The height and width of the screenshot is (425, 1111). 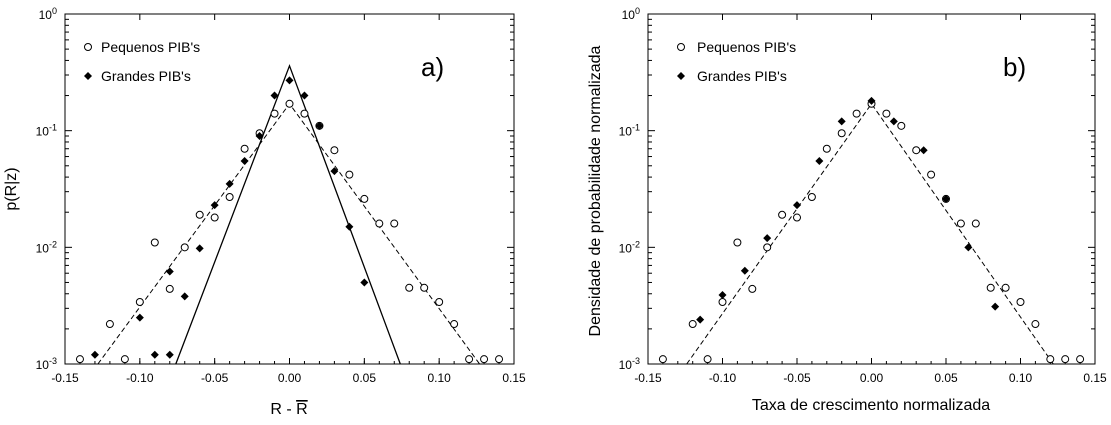 I want to click on panel-b-ytick-label: 10⁰, so click(x=631, y=14).